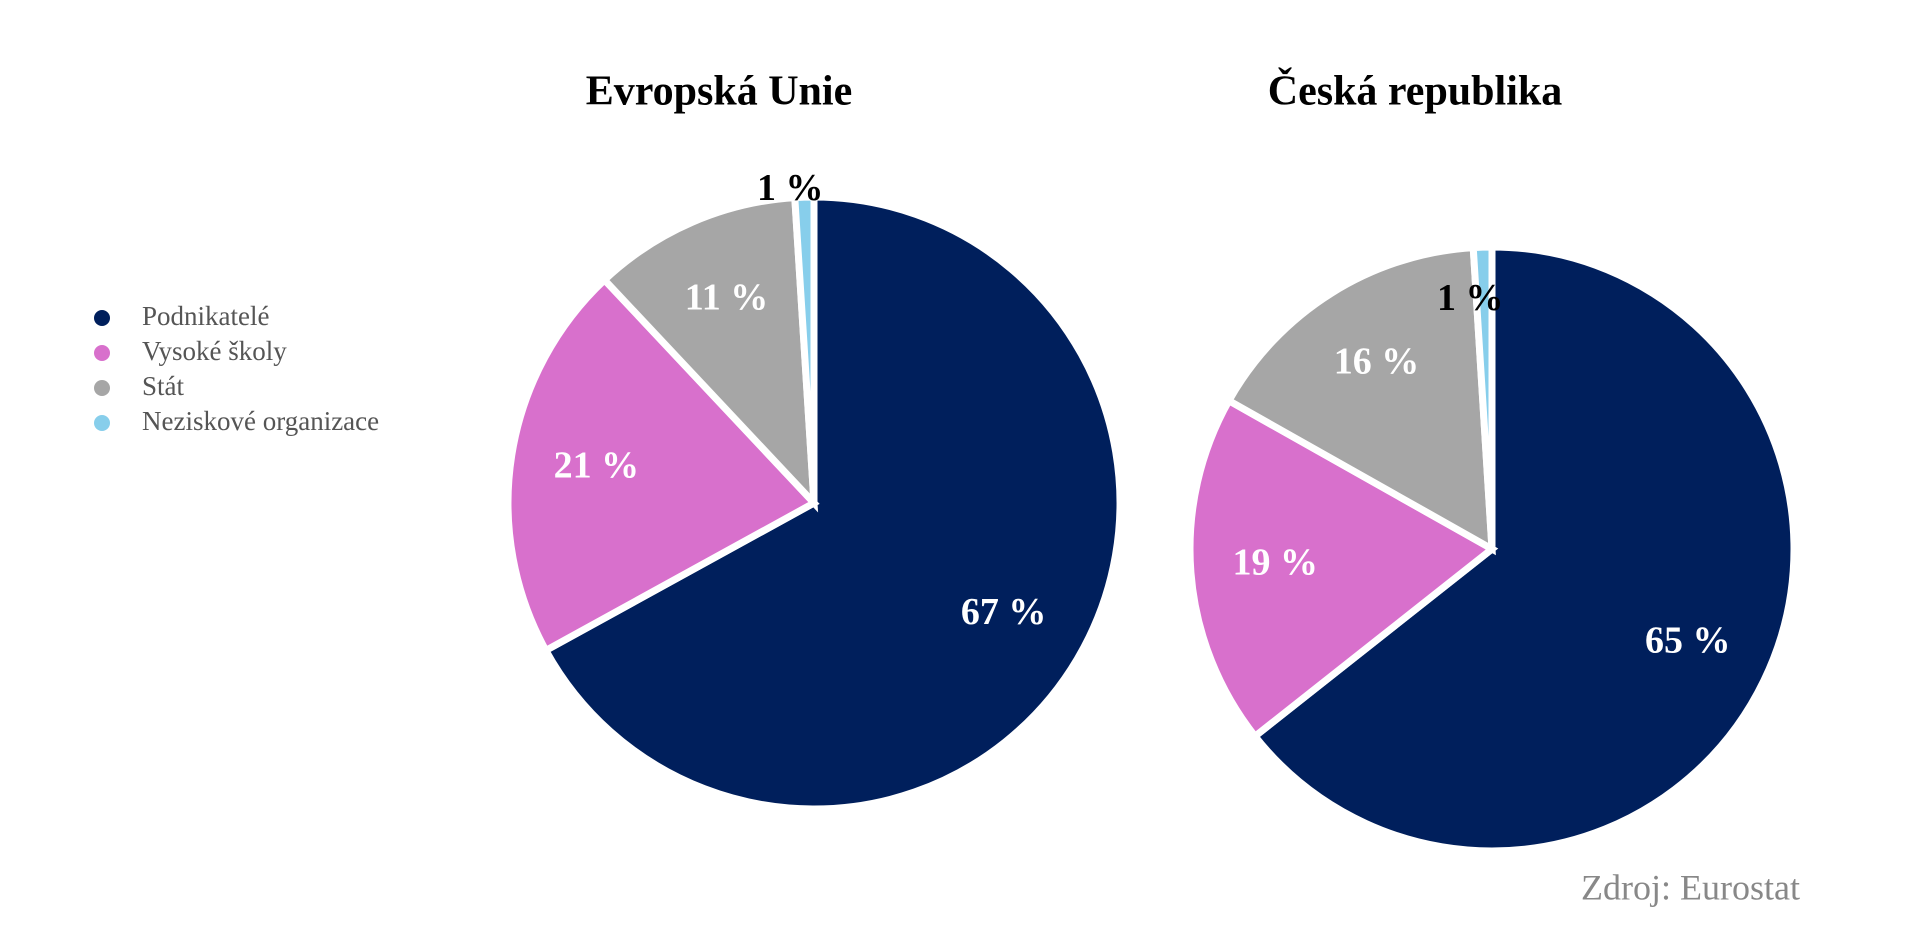  What do you see at coordinates (726, 298) in the screenshot?
I see `data-label: 11 %` at bounding box center [726, 298].